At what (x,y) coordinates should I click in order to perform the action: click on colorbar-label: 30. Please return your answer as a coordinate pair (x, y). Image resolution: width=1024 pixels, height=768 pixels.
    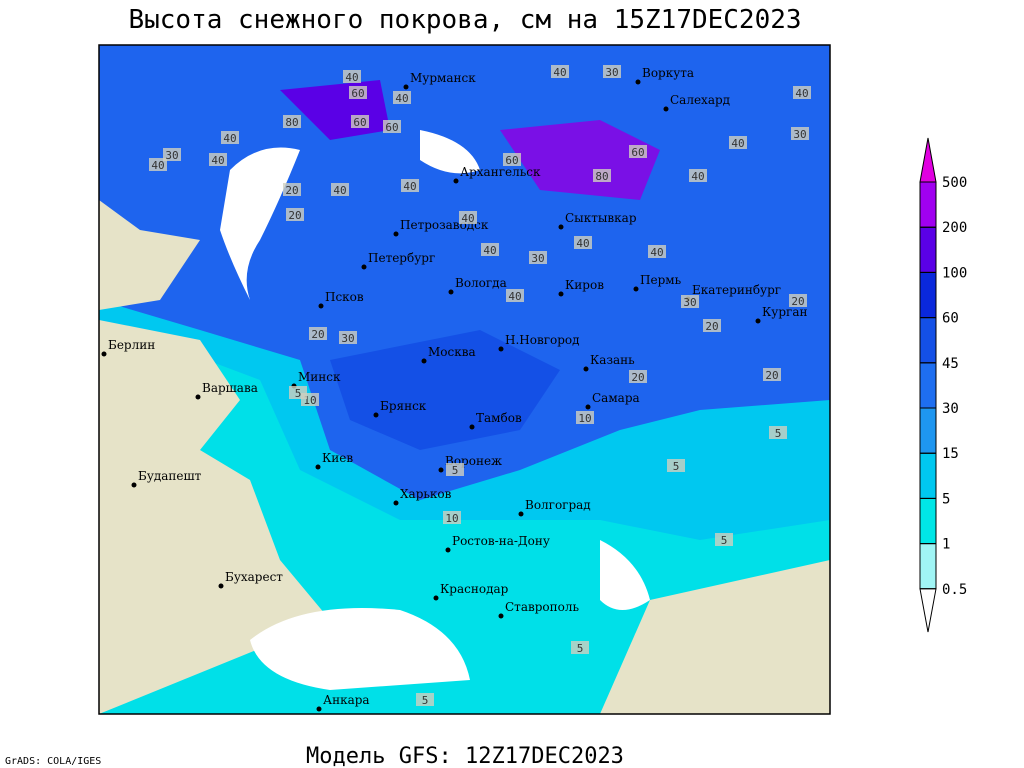
    Looking at the image, I should click on (950, 409).